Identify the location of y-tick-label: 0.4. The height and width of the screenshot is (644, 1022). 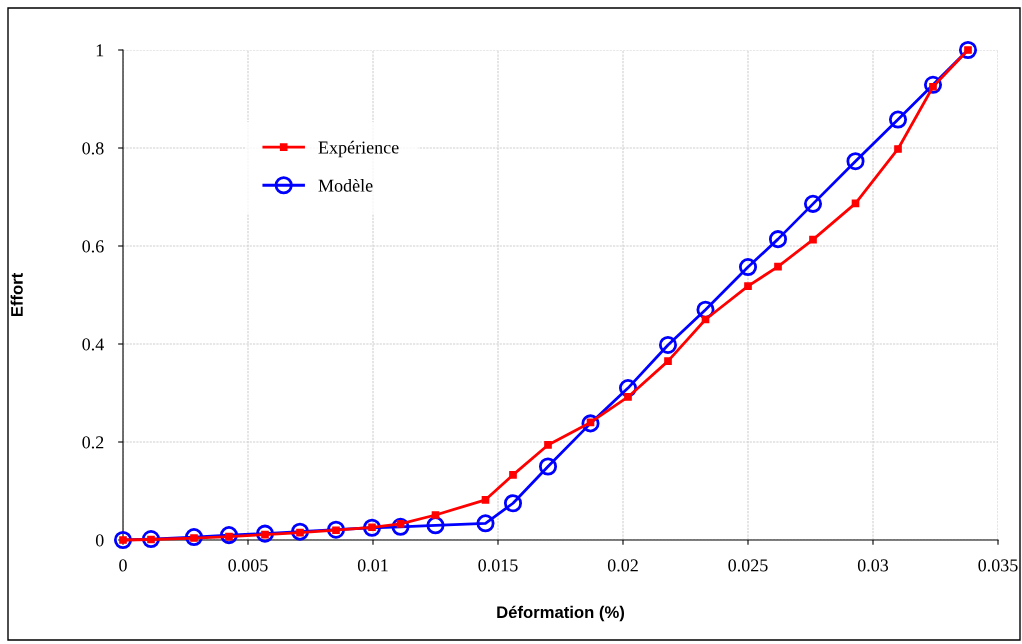
(93, 344).